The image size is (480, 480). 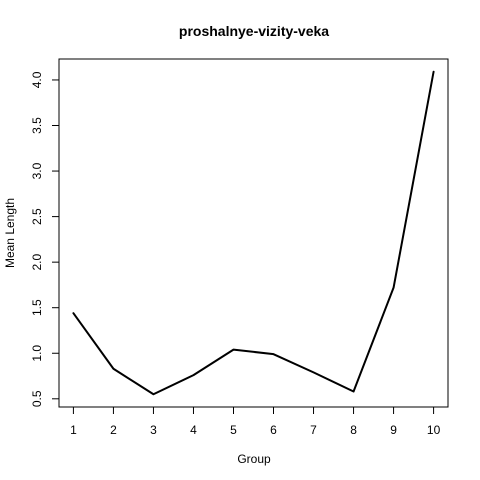 I want to click on y-tick-label: 3.5, so click(x=37, y=125).